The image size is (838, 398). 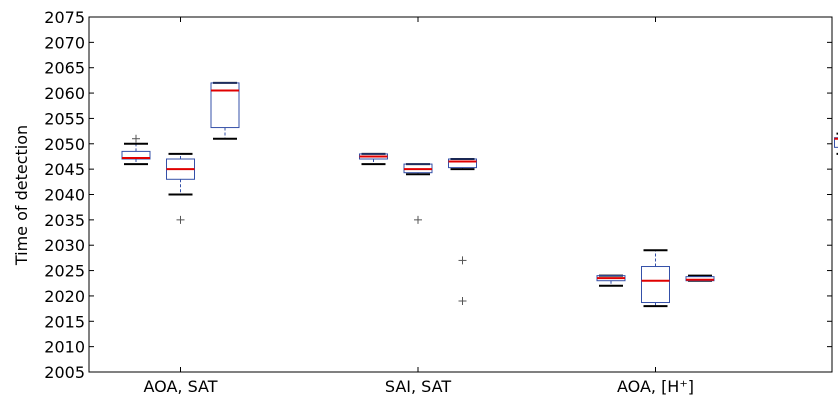 What do you see at coordinates (64, 220) in the screenshot?
I see `y-tick-label: 2035` at bounding box center [64, 220].